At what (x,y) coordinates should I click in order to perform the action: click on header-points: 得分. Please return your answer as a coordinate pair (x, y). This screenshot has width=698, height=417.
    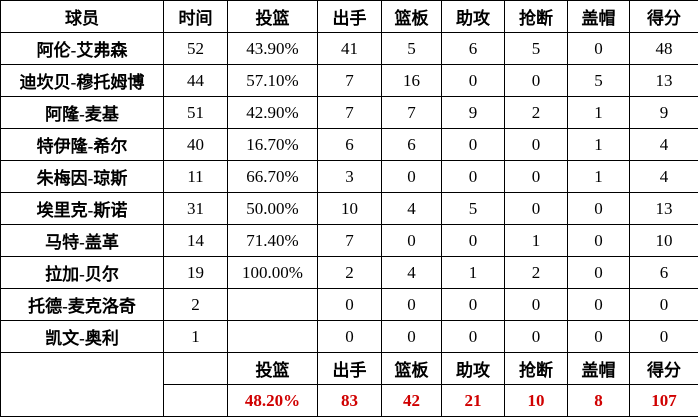
    Looking at the image, I should click on (663, 16).